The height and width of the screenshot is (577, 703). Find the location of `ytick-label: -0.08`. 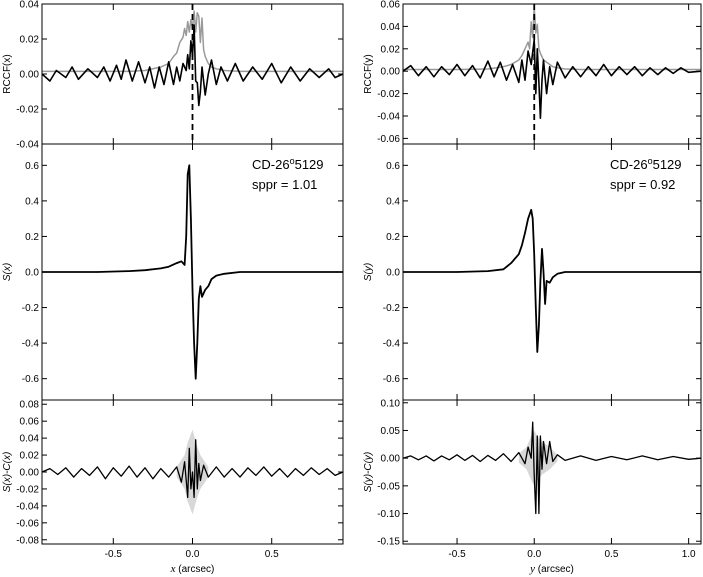

ytick-label: -0.08 is located at coordinates (27, 540).